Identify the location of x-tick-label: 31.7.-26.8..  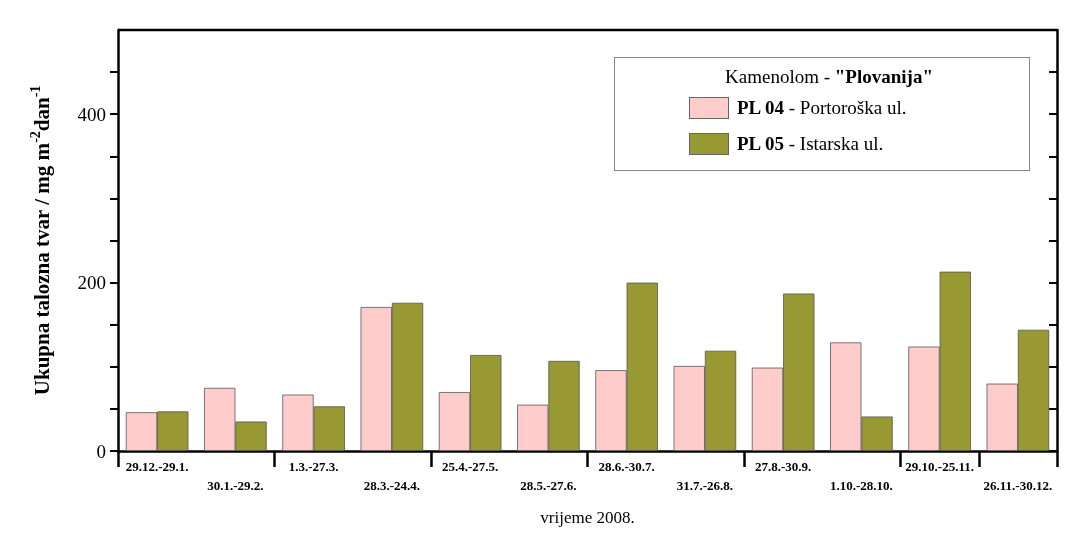
(705, 485).